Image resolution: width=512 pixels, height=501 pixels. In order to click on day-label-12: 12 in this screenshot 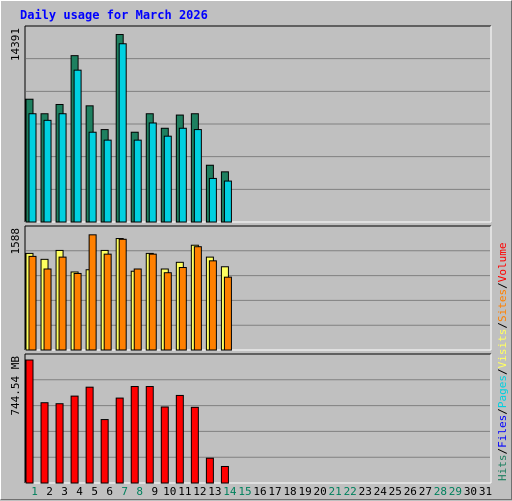, I will do `click(199, 491)`.